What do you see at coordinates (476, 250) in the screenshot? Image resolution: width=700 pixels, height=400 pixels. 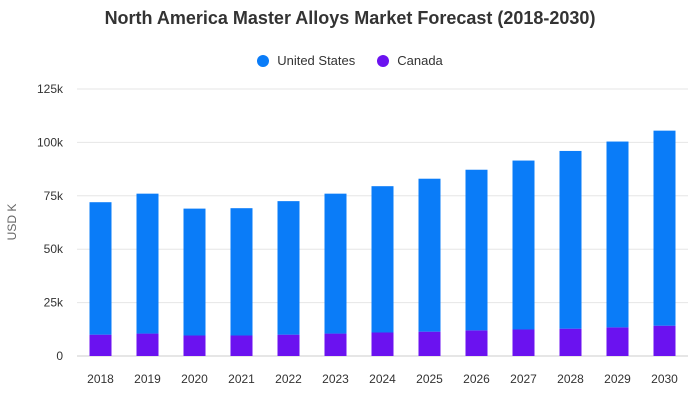 I see `bar-united-states-2026` at bounding box center [476, 250].